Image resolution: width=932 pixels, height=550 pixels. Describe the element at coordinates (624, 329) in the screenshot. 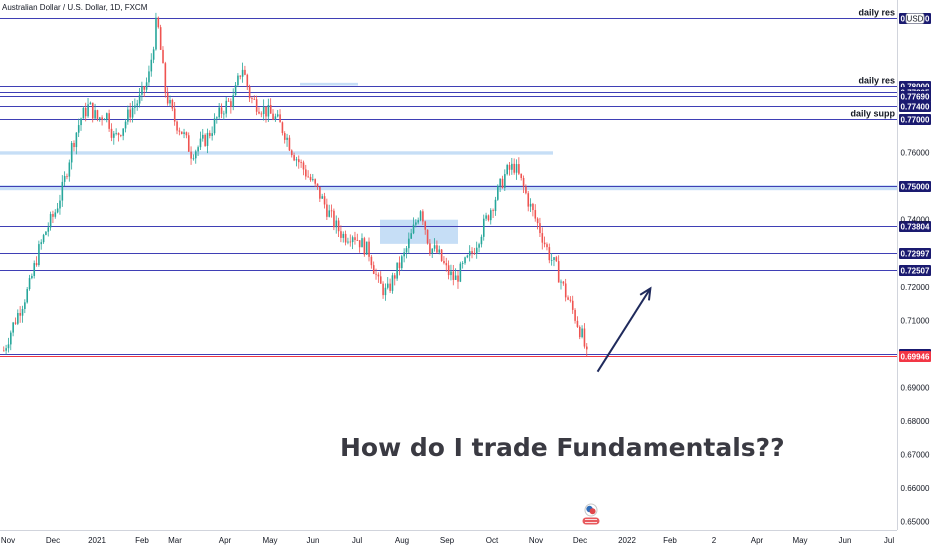

I see `trend-arrow` at that location.